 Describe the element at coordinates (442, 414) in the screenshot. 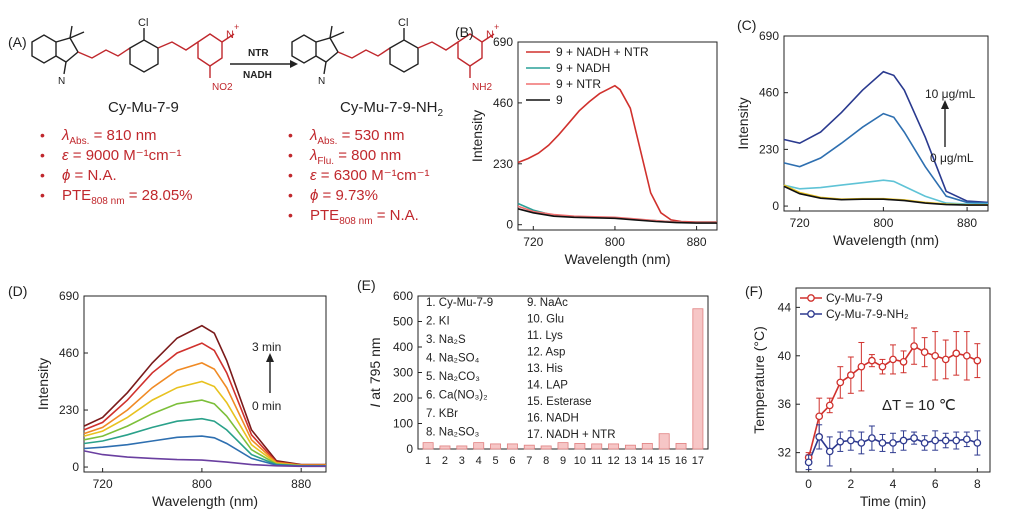

I see `legend-item: 7. KBr` at that location.